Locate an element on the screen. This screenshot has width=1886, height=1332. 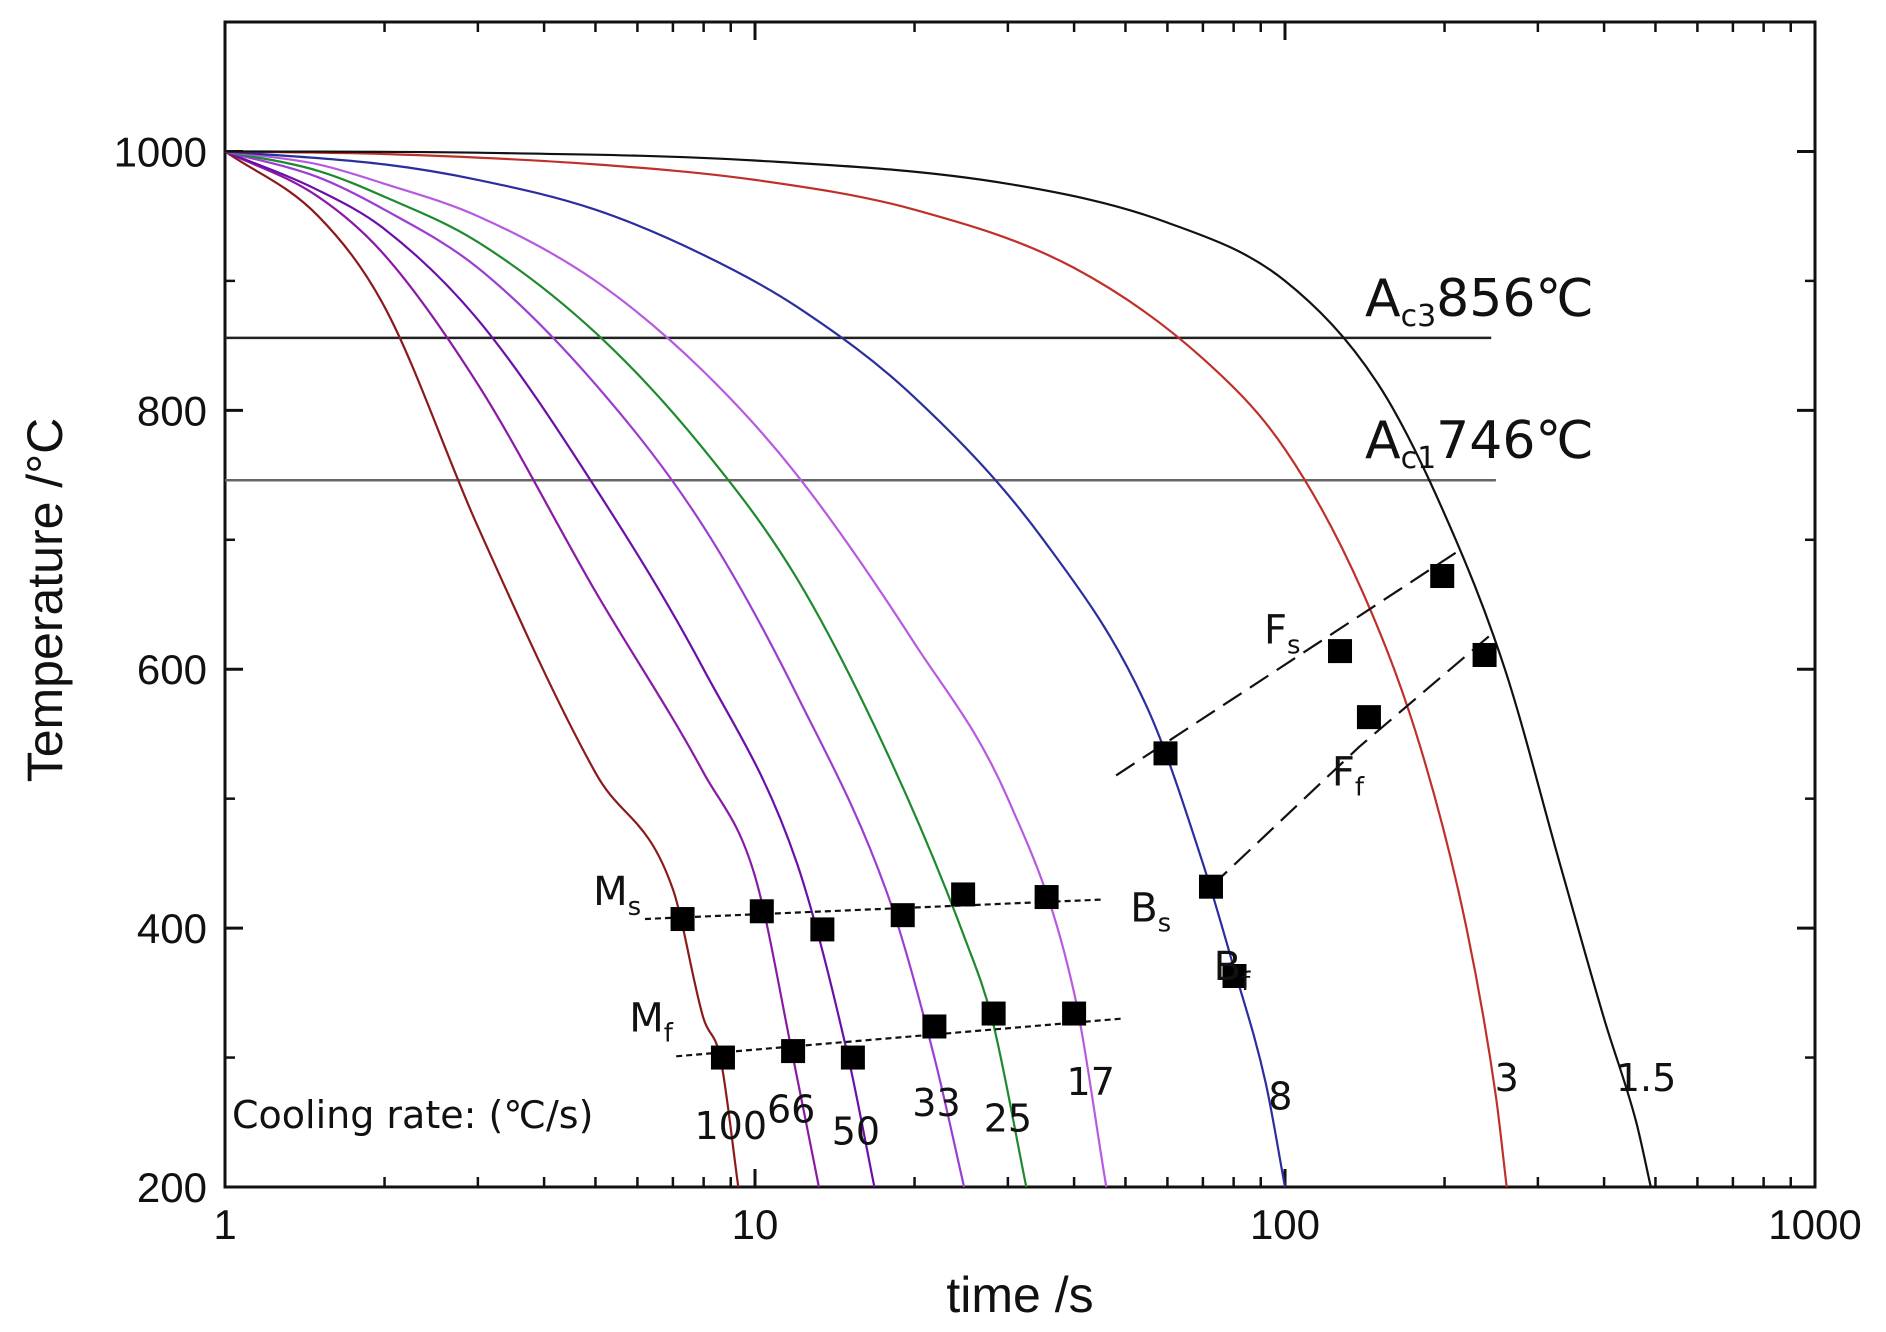
cooling-rate-label: 100 is located at coordinates (730, 1126).